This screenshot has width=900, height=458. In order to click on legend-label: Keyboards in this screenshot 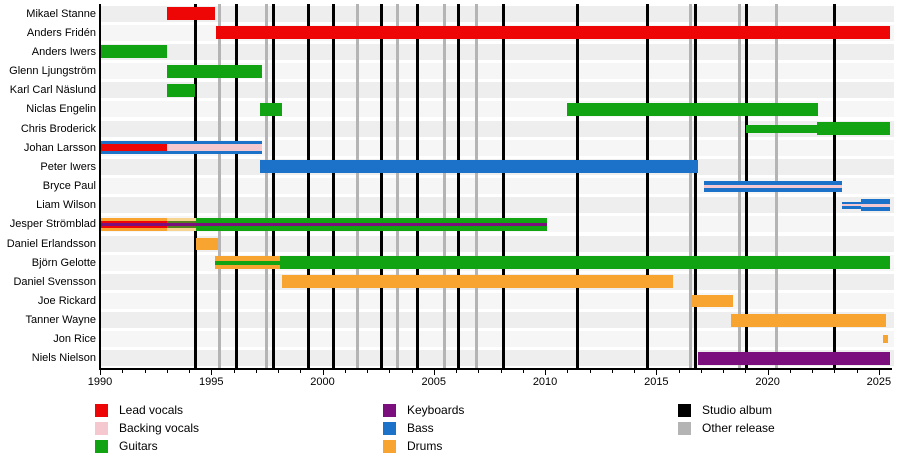, I will do `click(436, 410)`.